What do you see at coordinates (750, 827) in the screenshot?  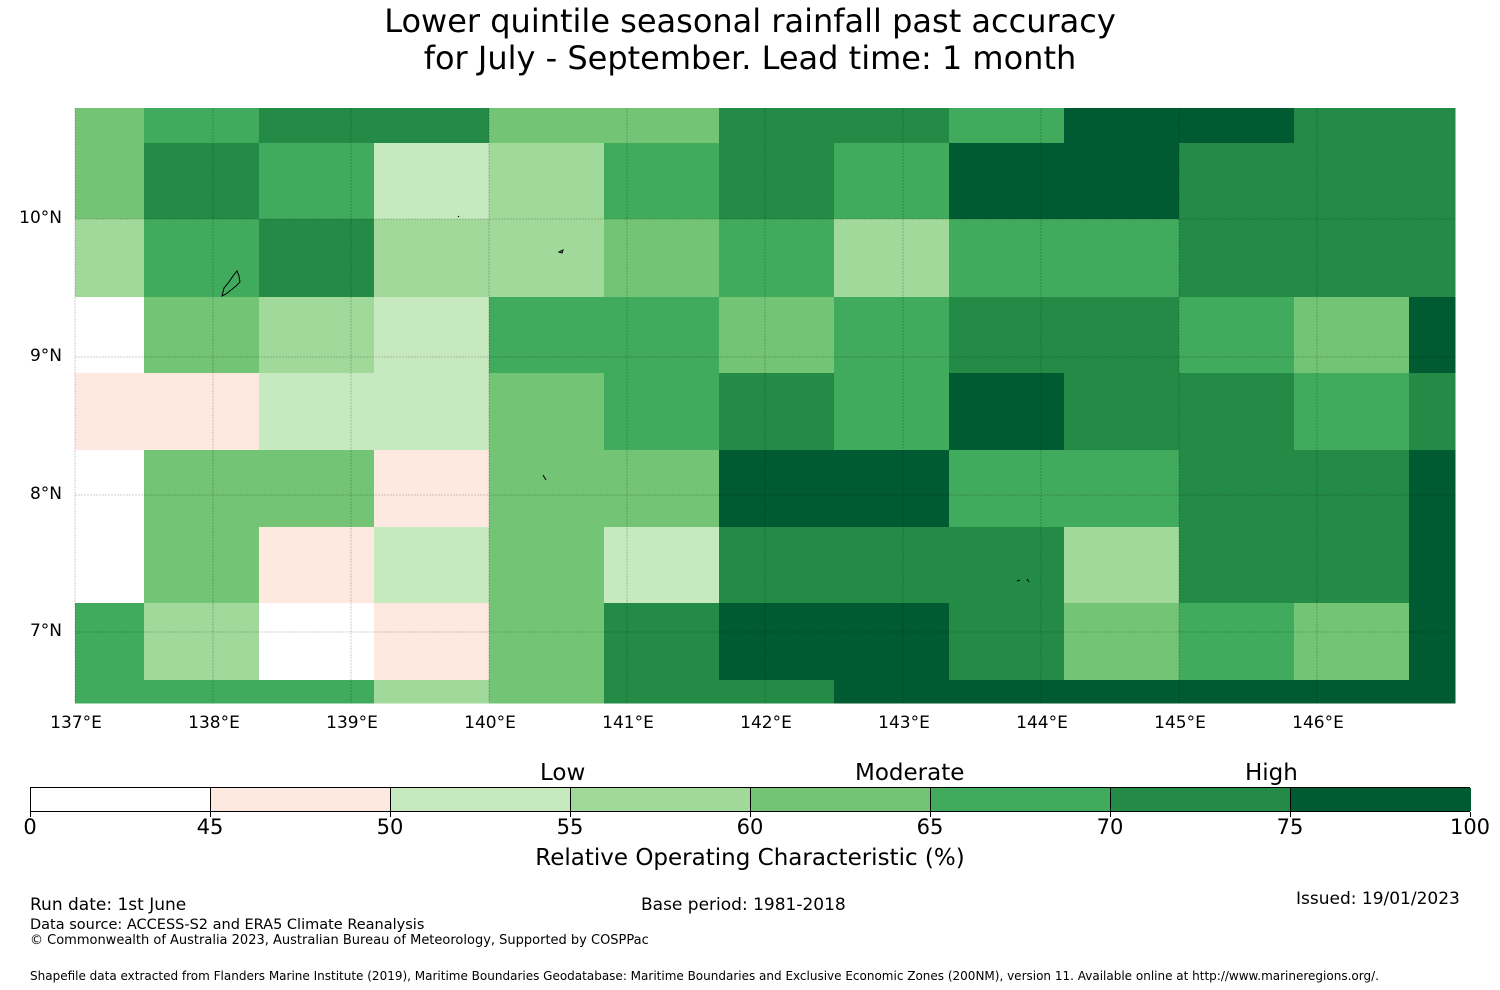 I see `colorbar-tick-label: 60` at bounding box center [750, 827].